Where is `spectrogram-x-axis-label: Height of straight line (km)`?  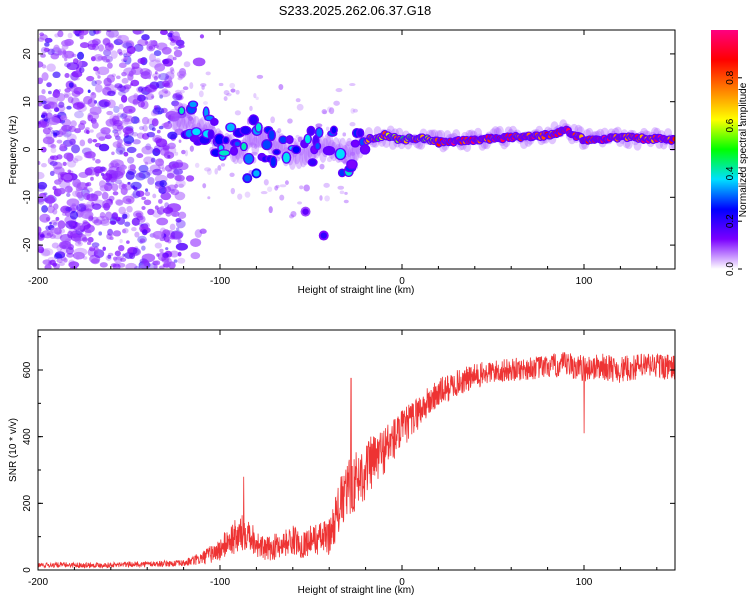
spectrogram-x-axis-label: Height of straight line (km) is located at coordinates (356, 290).